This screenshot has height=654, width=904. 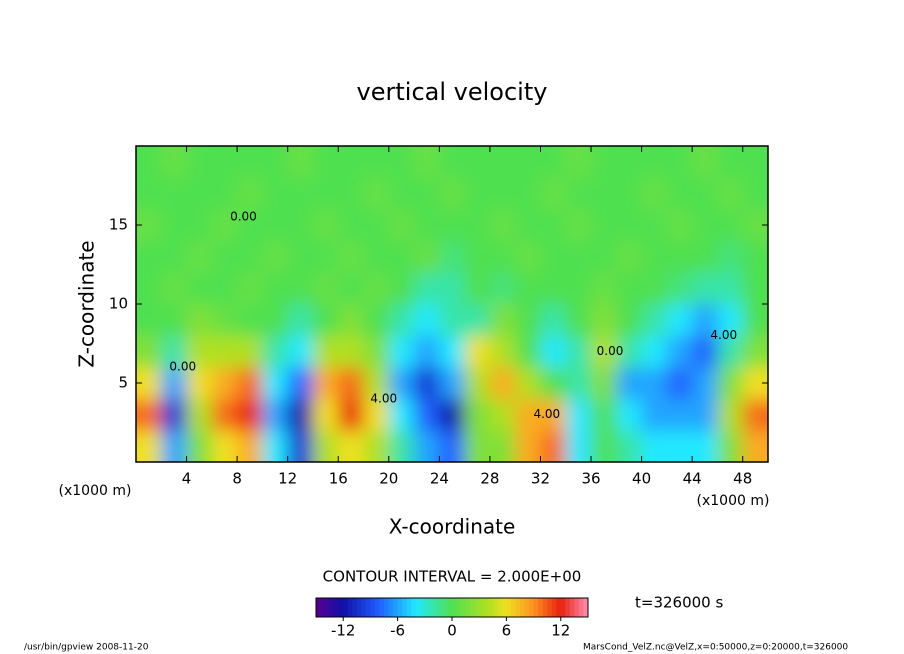 What do you see at coordinates (118, 225) in the screenshot?
I see `y-tick-label: 15` at bounding box center [118, 225].